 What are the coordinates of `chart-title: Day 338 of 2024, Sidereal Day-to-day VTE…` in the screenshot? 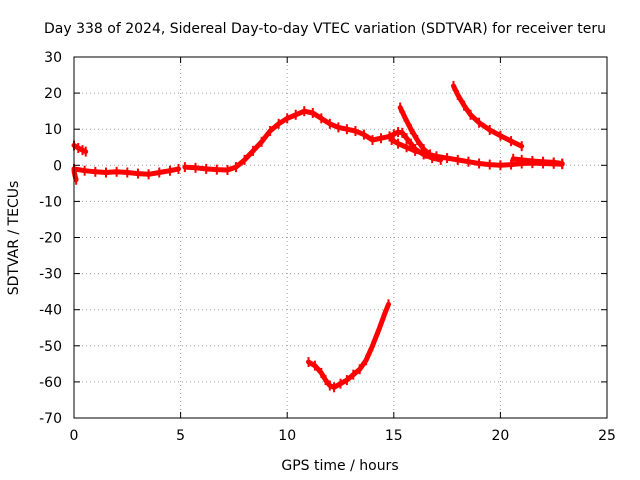 It's located at (325, 29).